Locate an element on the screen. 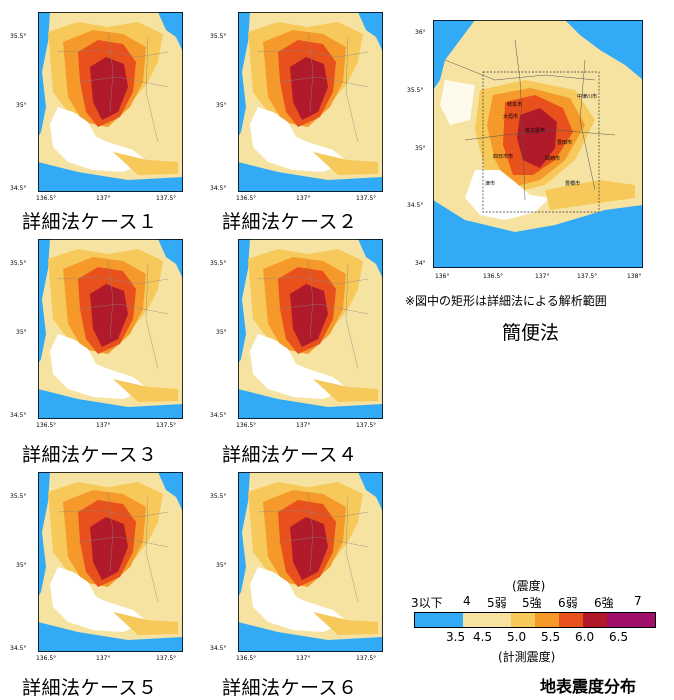 The image size is (674, 700). case-caption-6: 詳細法ケース６ is located at coordinates (290, 688).